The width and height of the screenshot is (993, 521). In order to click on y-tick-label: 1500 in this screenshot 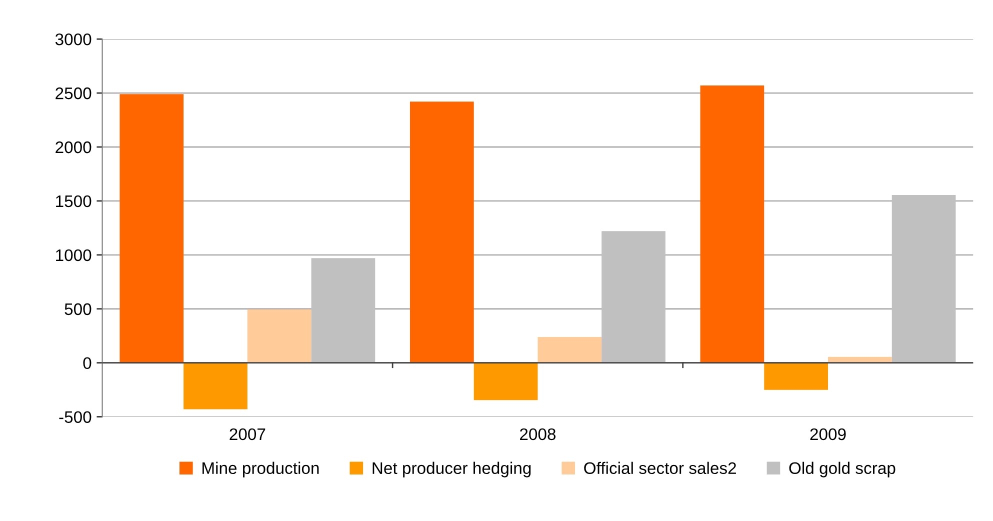, I will do `click(74, 201)`.